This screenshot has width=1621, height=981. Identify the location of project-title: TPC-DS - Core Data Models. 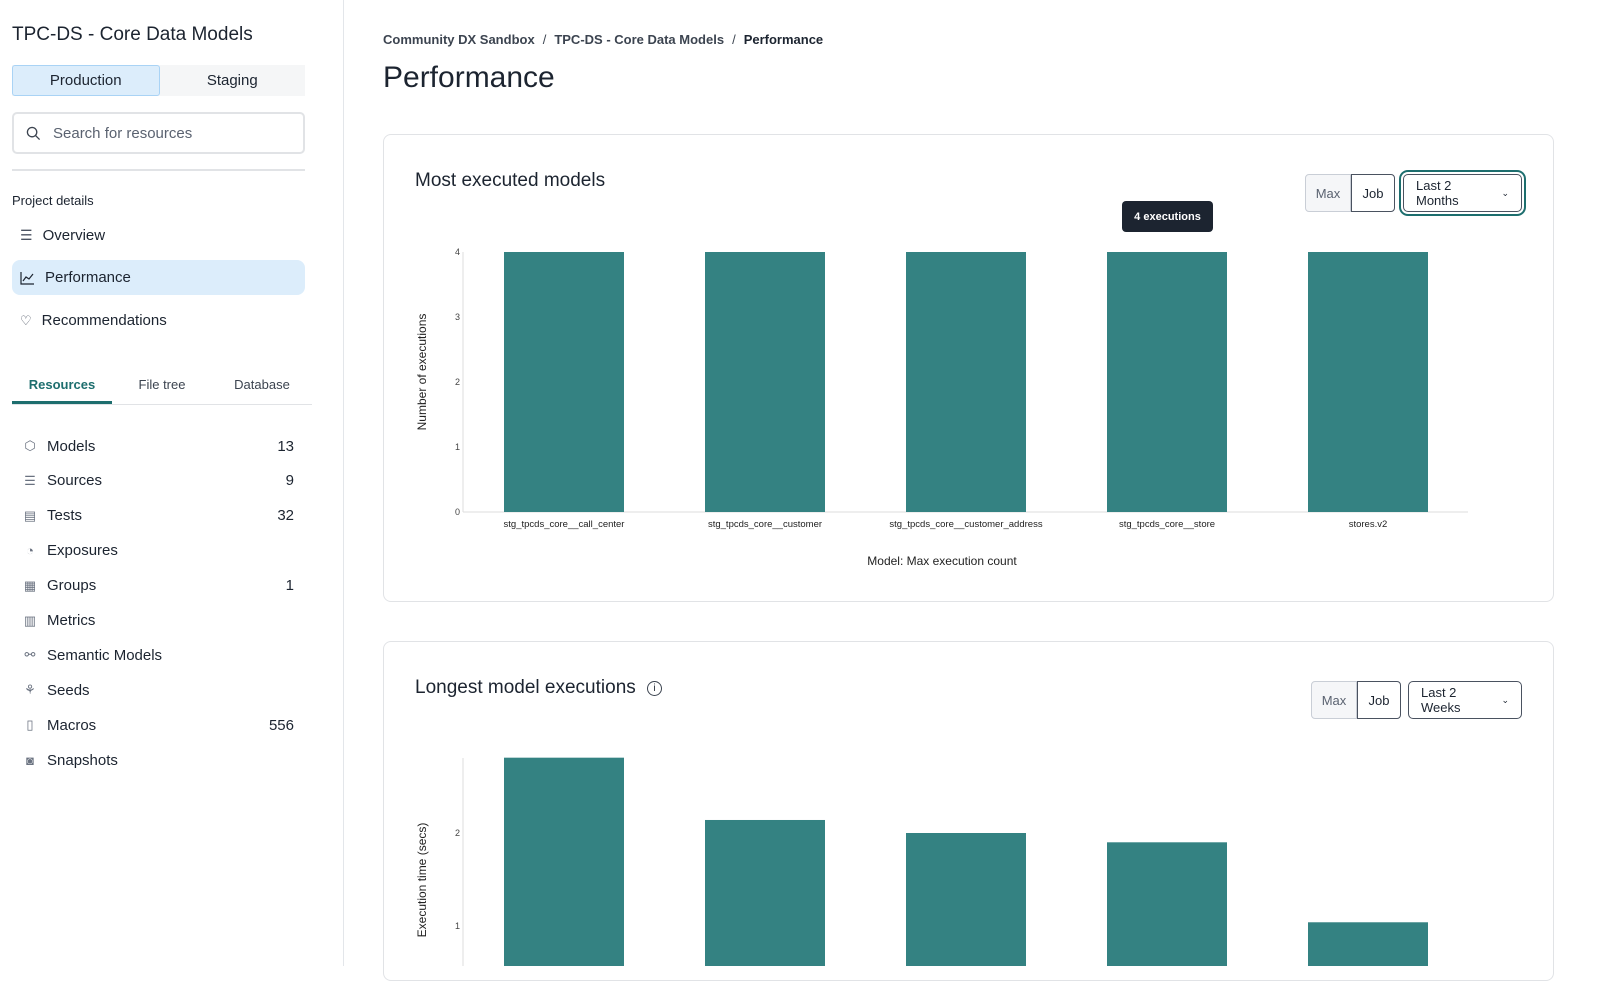
(132, 34).